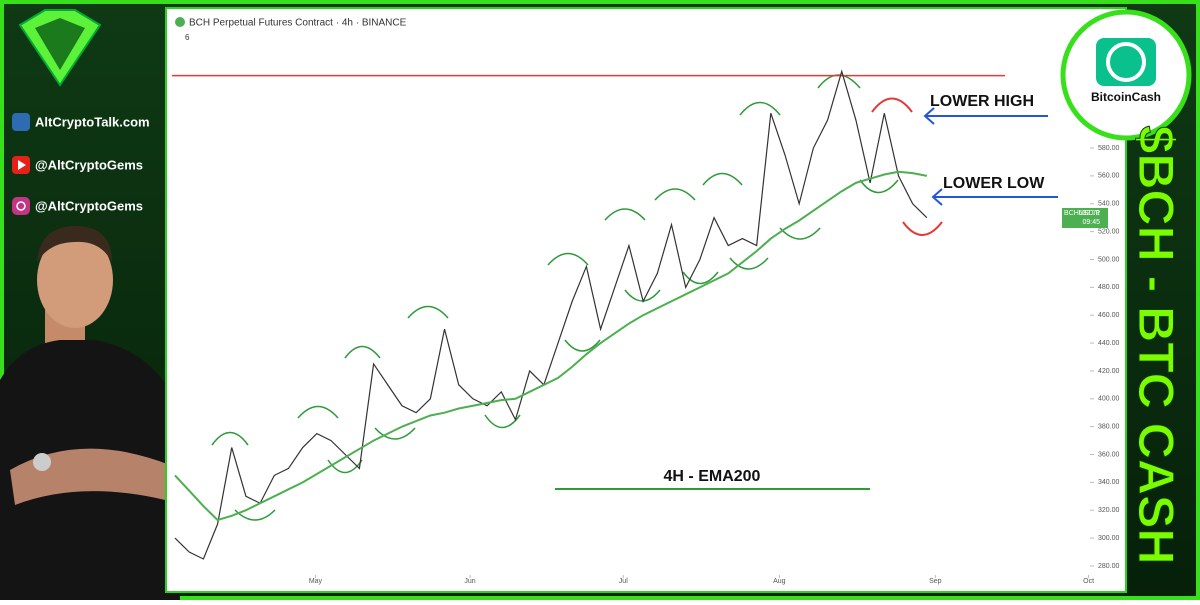 Image resolution: width=1200 pixels, height=605 pixels. Describe the element at coordinates (187, 37) in the screenshot. I see `indicator-count: 6` at that location.